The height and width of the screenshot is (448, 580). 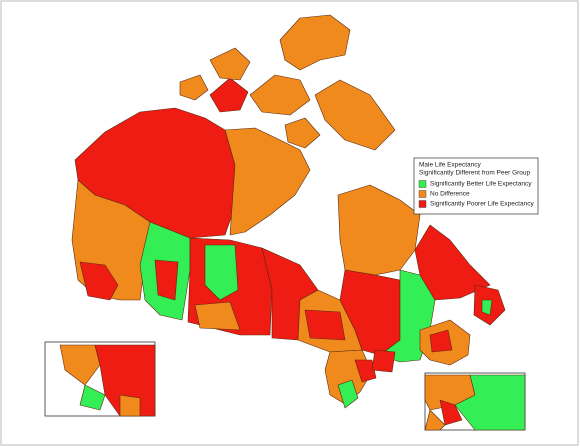 I want to click on legend-box, so click(x=476, y=186).